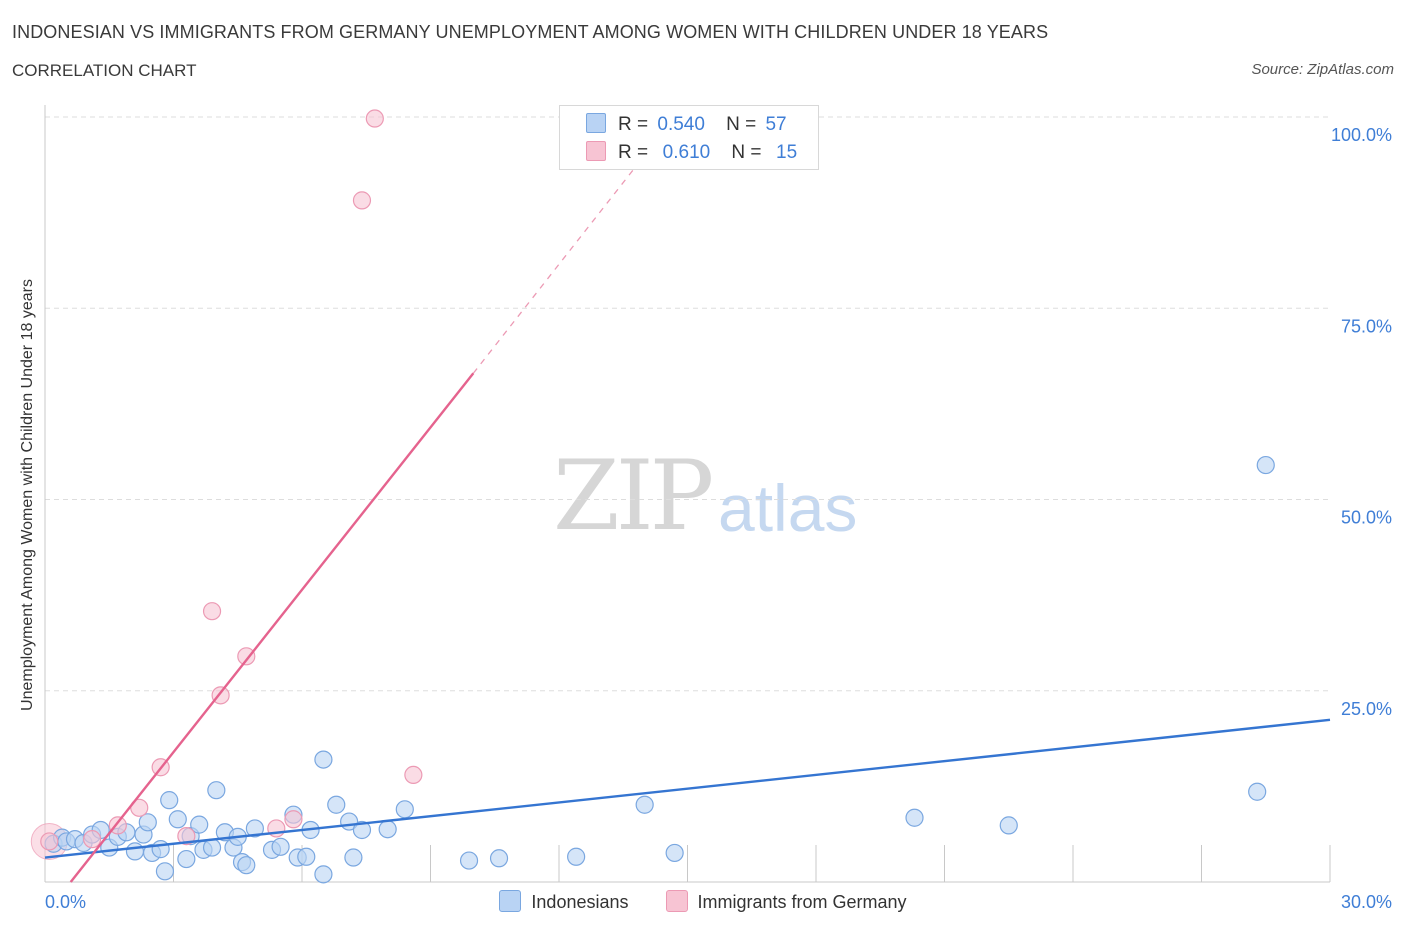  Describe the element at coordinates (1366, 709) in the screenshot. I see `y-tick-label: 25.0%` at that location.